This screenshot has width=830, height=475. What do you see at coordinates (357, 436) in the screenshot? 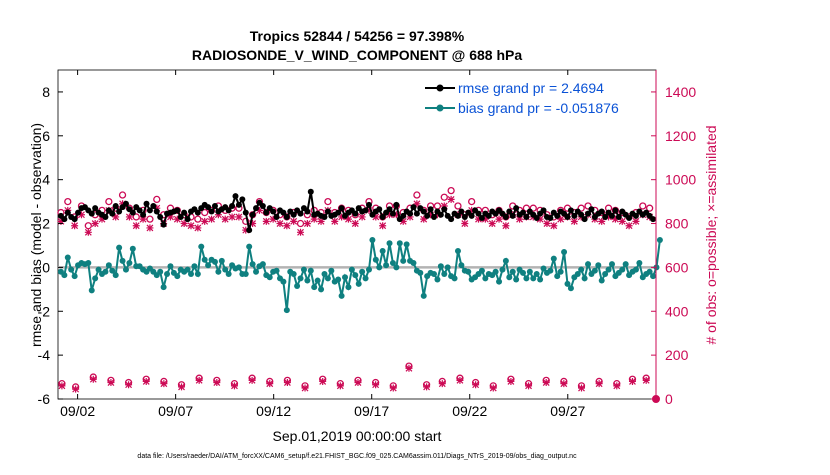
I see `x-axis-label: Sep.01,2019 00:00:00 start` at bounding box center [357, 436].